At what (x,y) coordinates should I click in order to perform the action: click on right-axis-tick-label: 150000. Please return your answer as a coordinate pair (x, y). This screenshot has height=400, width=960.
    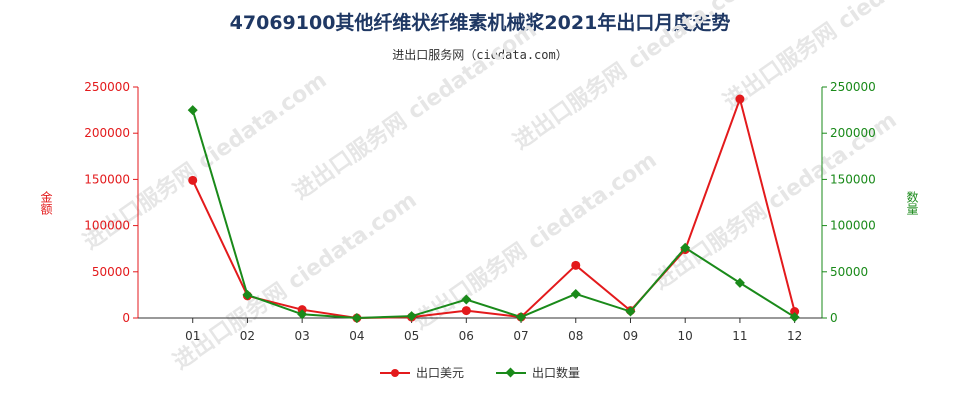
    Looking at the image, I should click on (853, 179).